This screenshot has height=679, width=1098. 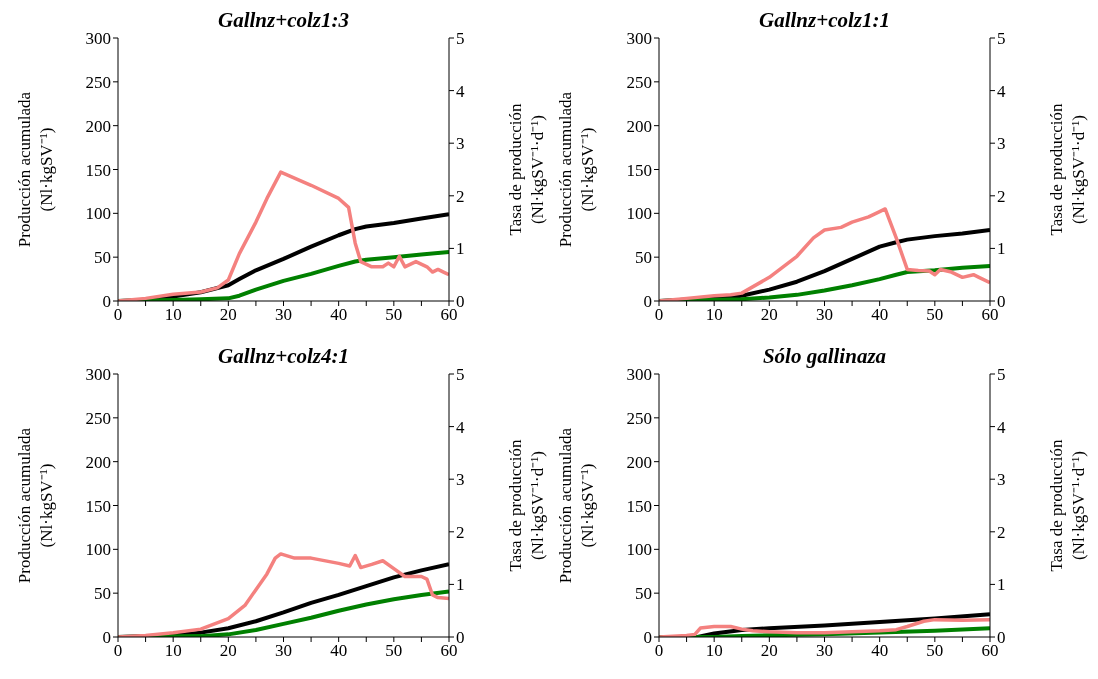 I want to click on chart-title: Gallnz+colz1:1, so click(x=824, y=20).